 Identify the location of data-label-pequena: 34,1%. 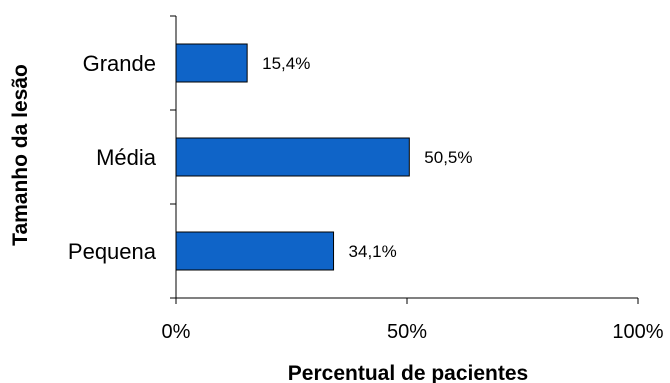
(373, 251).